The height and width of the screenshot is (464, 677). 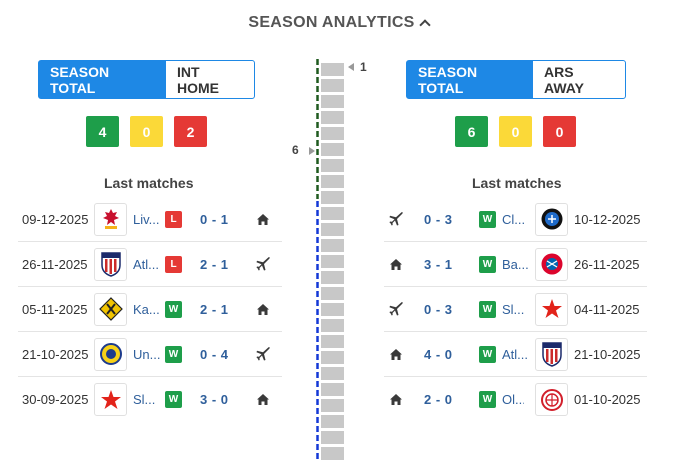 I want to click on left-result-counts: 4 0 2, so click(x=146, y=131).